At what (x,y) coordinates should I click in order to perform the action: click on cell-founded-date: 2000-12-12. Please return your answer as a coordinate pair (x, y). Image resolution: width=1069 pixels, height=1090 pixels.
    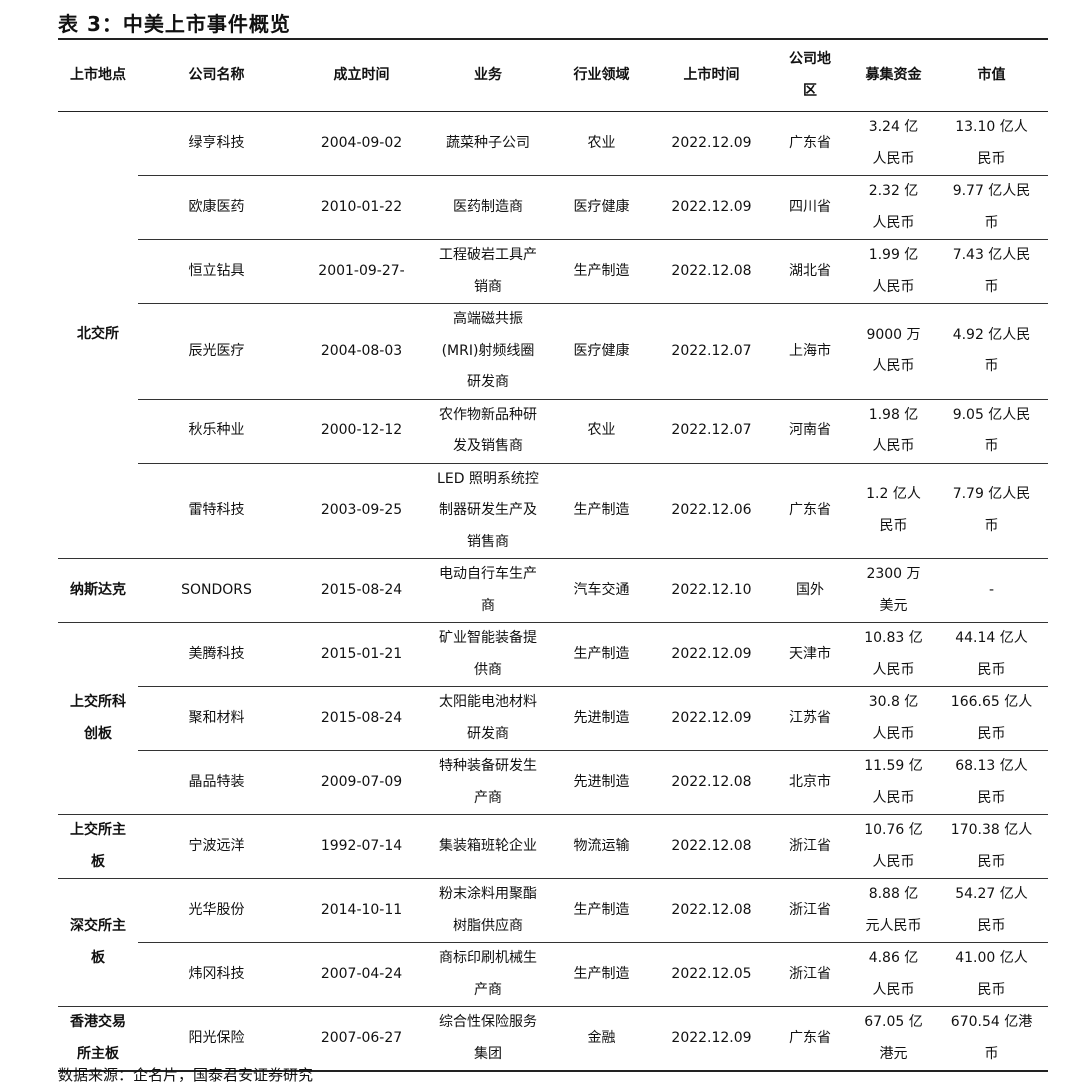
    Looking at the image, I should click on (361, 431).